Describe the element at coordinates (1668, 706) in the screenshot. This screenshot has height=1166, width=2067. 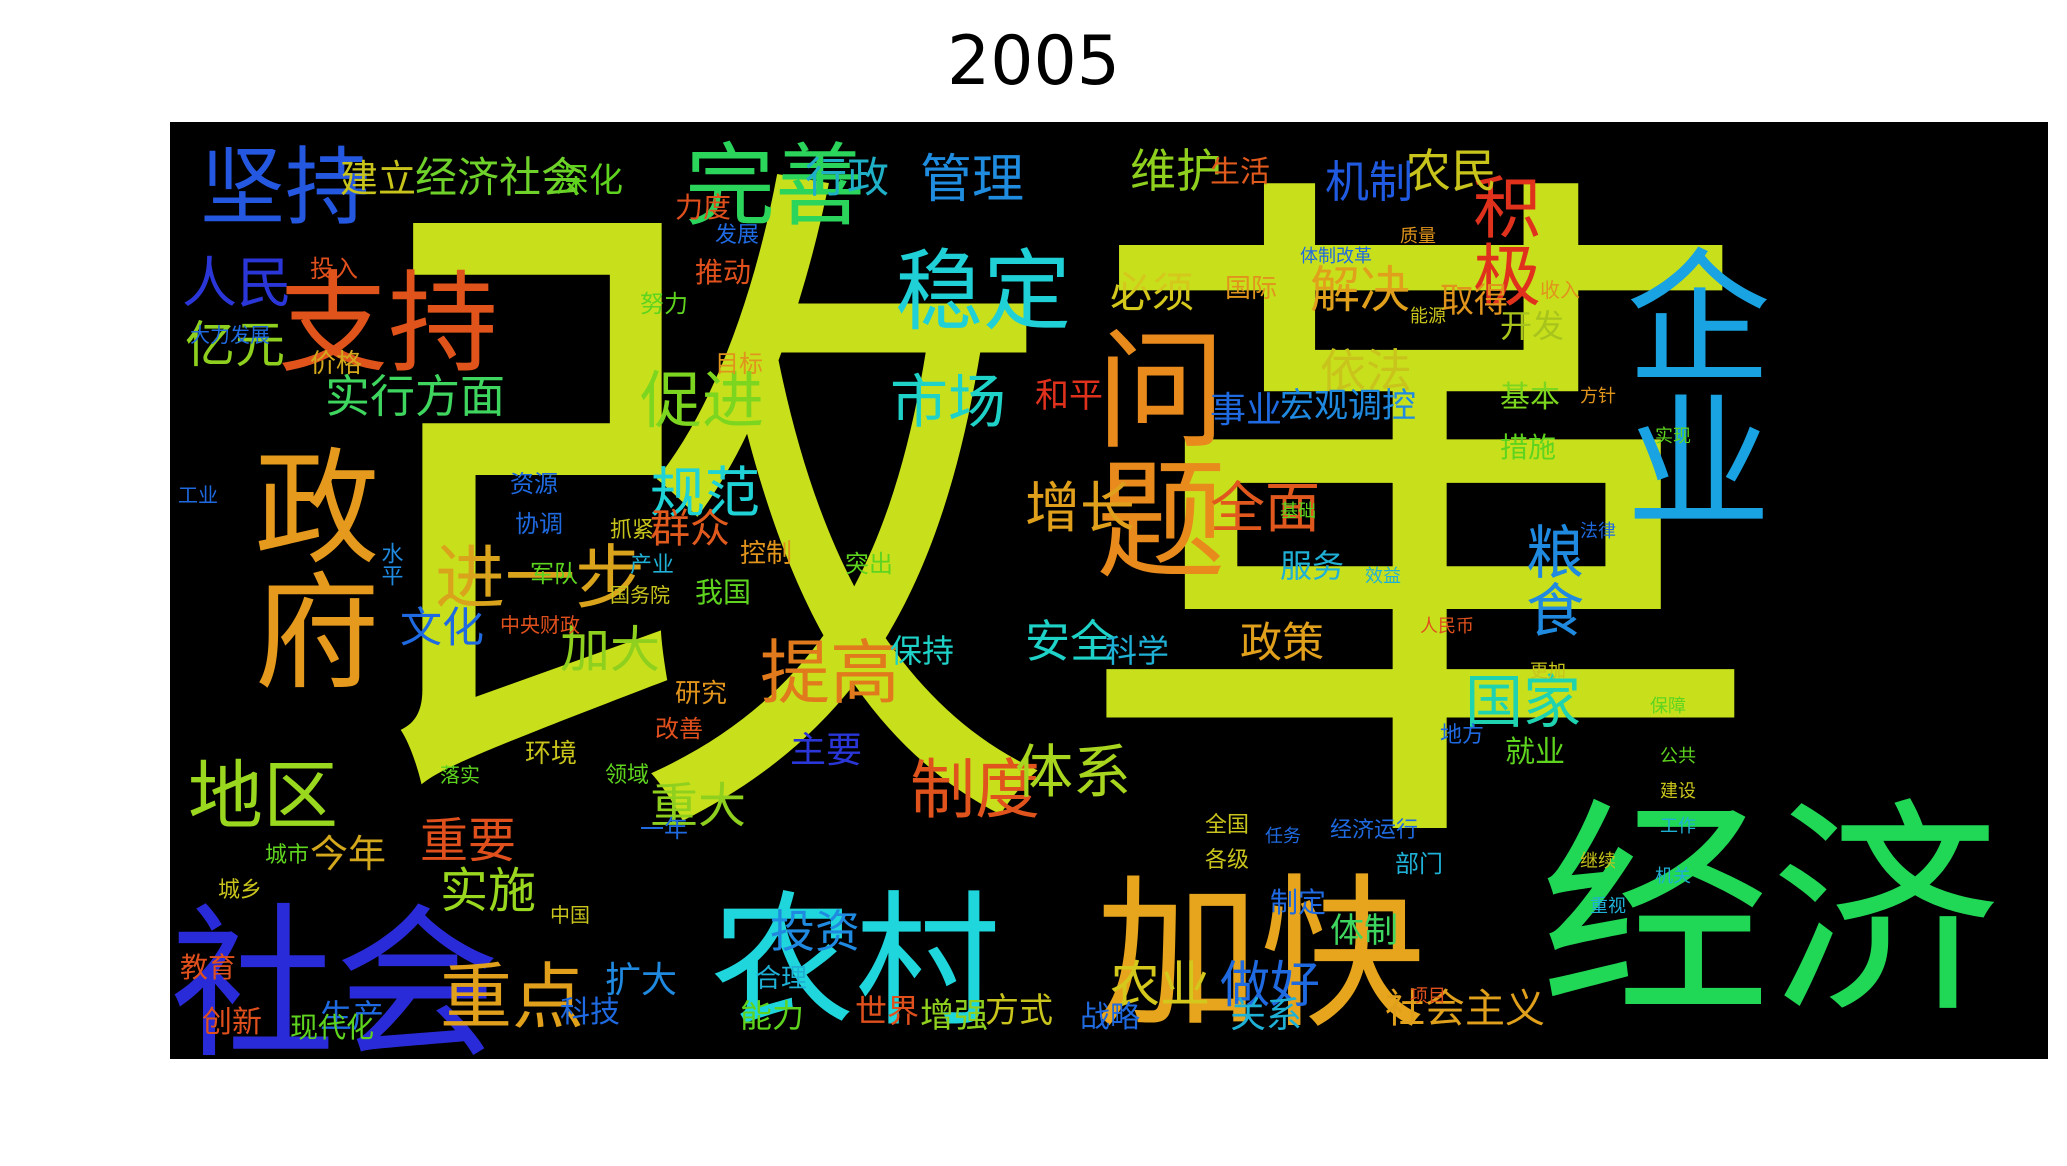
I see `word-124: 保障` at that location.